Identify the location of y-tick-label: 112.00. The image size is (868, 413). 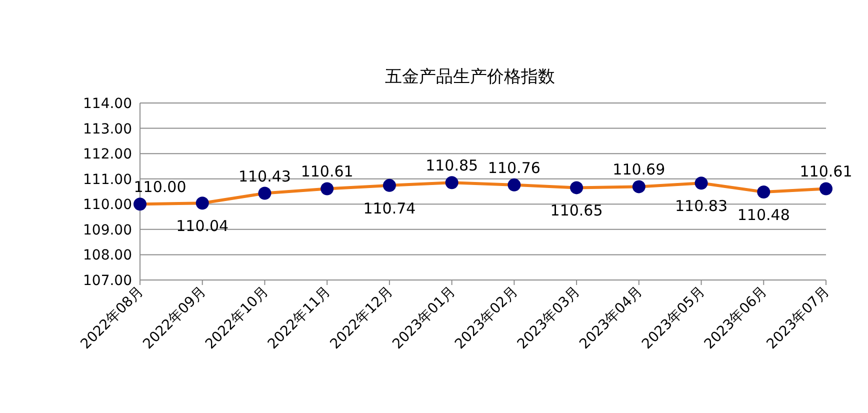
(107, 154).